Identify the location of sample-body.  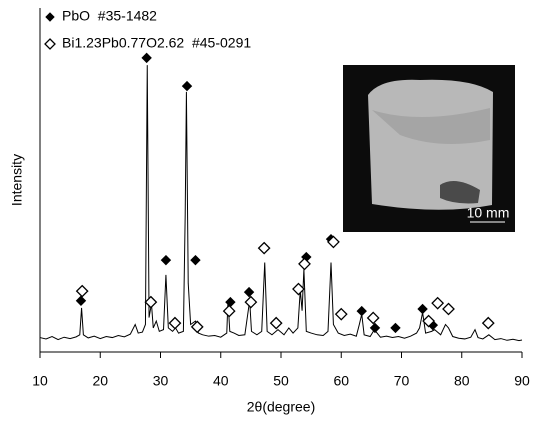
(430, 144).